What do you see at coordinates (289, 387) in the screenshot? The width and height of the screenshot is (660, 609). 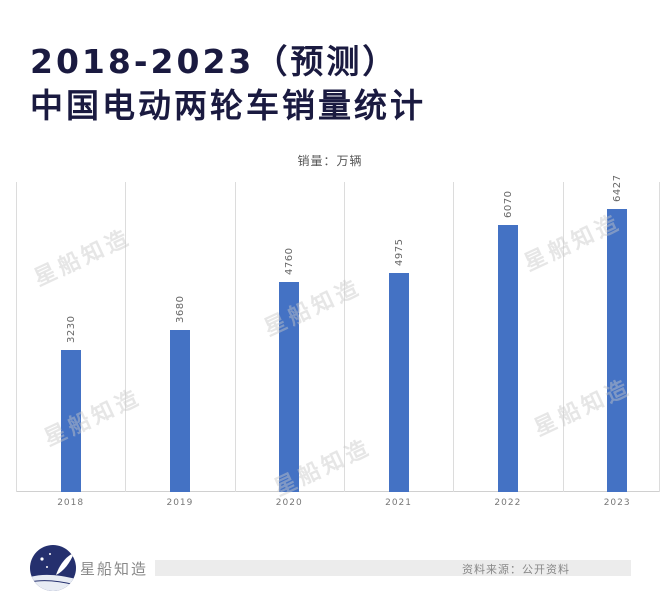 I see `bar-2020` at bounding box center [289, 387].